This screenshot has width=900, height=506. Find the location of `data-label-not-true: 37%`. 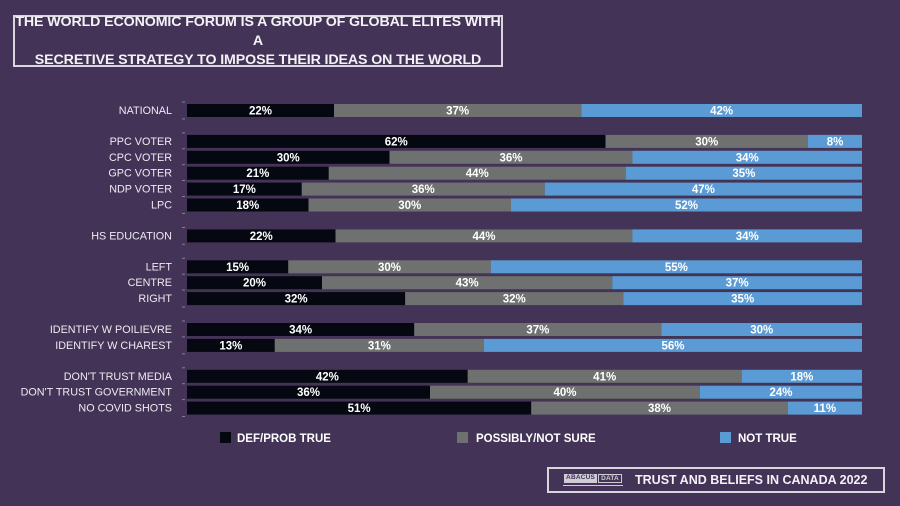

data-label-not-true: 37% is located at coordinates (737, 284).